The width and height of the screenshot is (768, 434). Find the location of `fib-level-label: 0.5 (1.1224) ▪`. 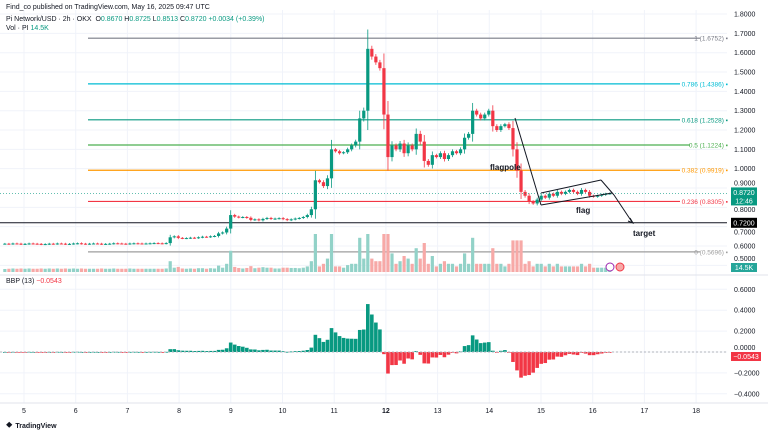

fib-level-label: 0.5 (1.1224) ▪ is located at coordinates (708, 146).